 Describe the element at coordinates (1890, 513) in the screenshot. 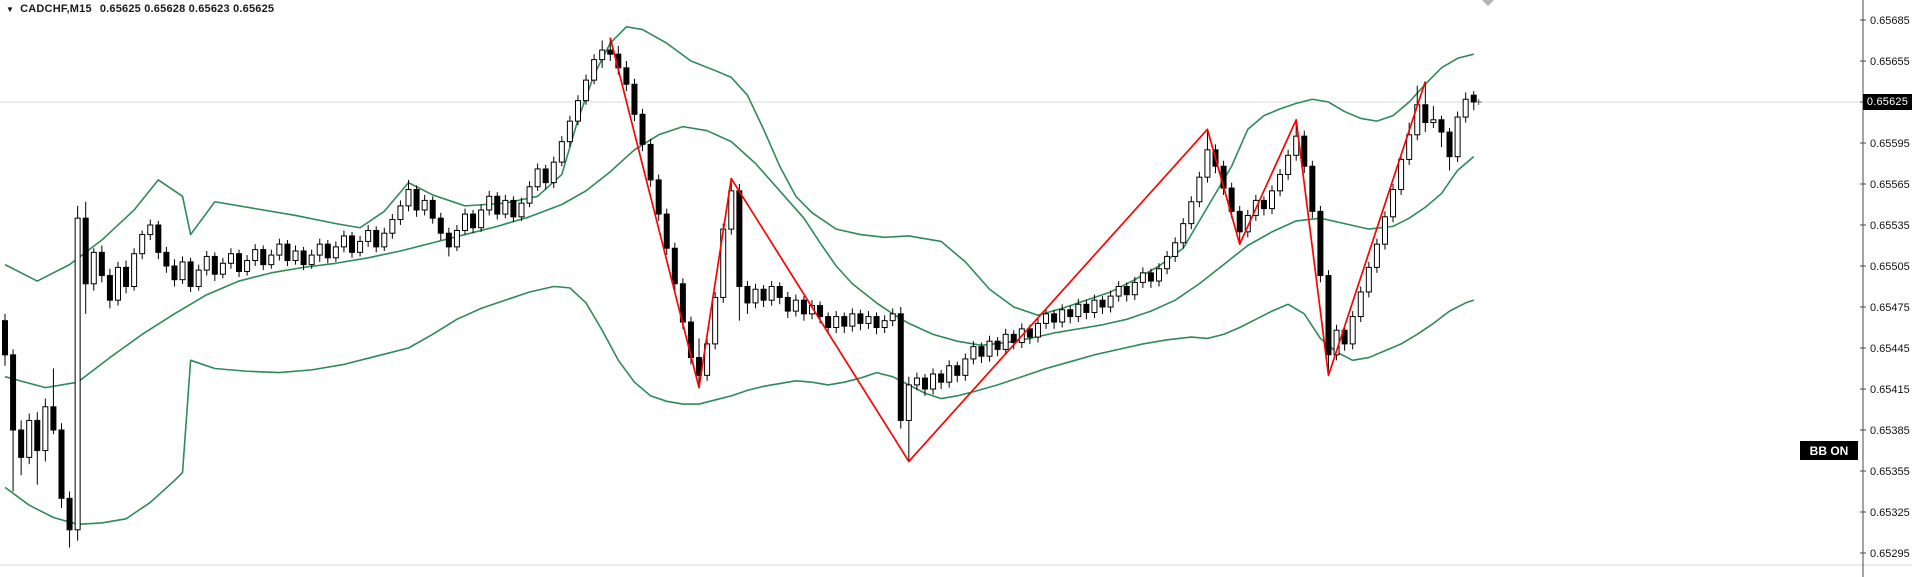

I see `axis-price-label: 0.65325` at that location.